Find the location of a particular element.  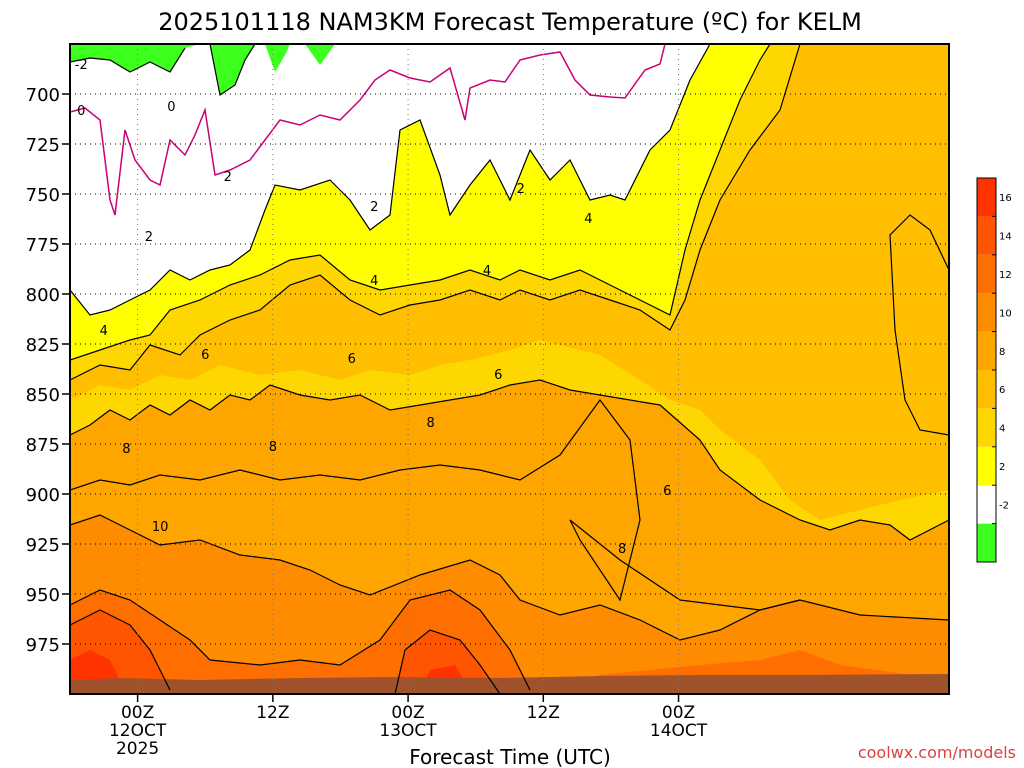

y-tick-label: 800 is located at coordinates (43, 295).